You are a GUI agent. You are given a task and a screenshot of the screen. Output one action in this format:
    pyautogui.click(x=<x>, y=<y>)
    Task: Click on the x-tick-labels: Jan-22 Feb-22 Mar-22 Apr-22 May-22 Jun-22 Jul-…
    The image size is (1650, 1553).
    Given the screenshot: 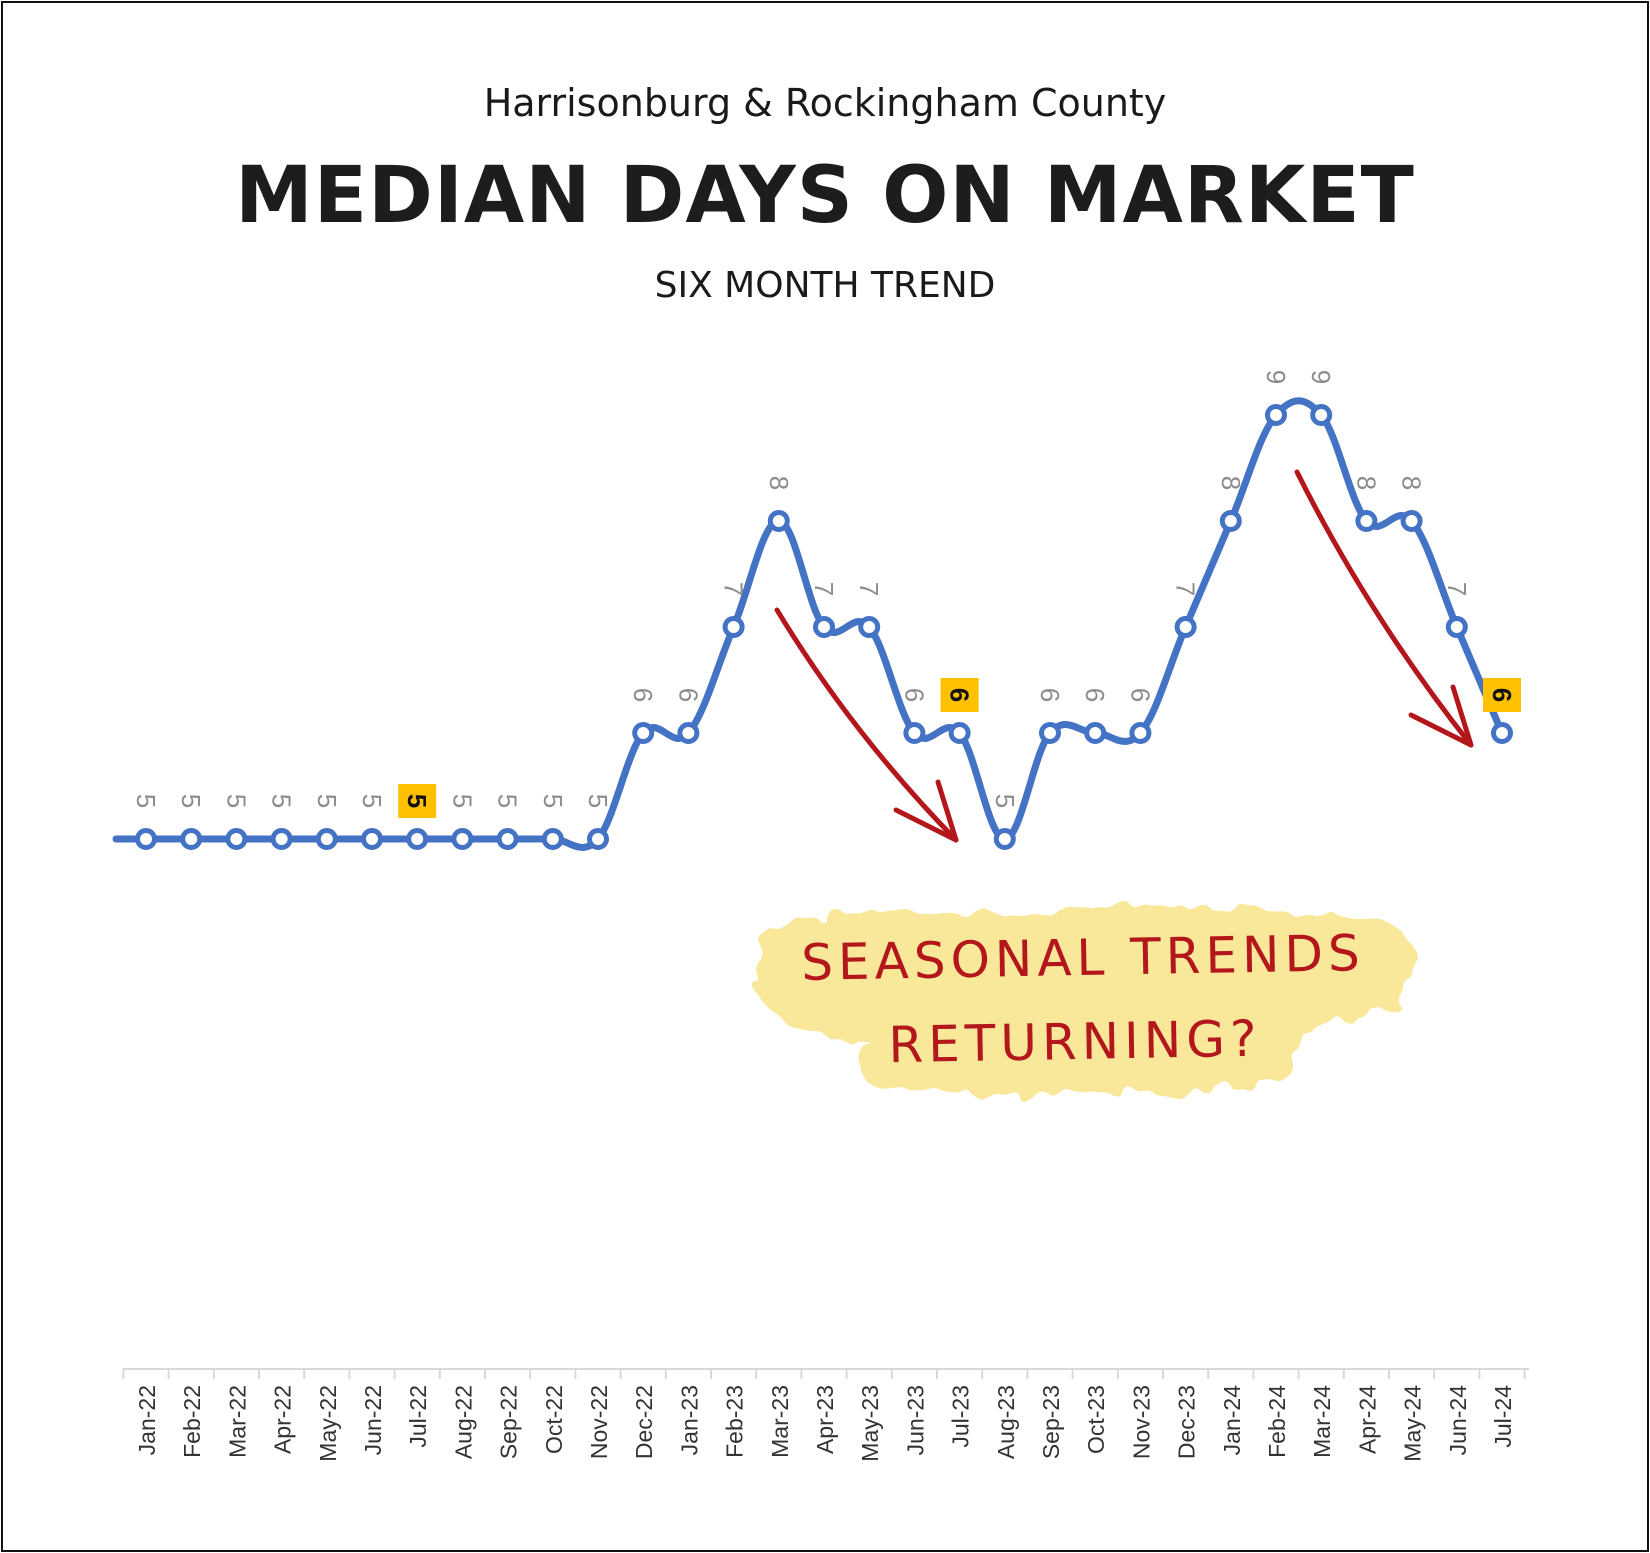 What is the action you would take?
    pyautogui.click(x=825, y=1423)
    